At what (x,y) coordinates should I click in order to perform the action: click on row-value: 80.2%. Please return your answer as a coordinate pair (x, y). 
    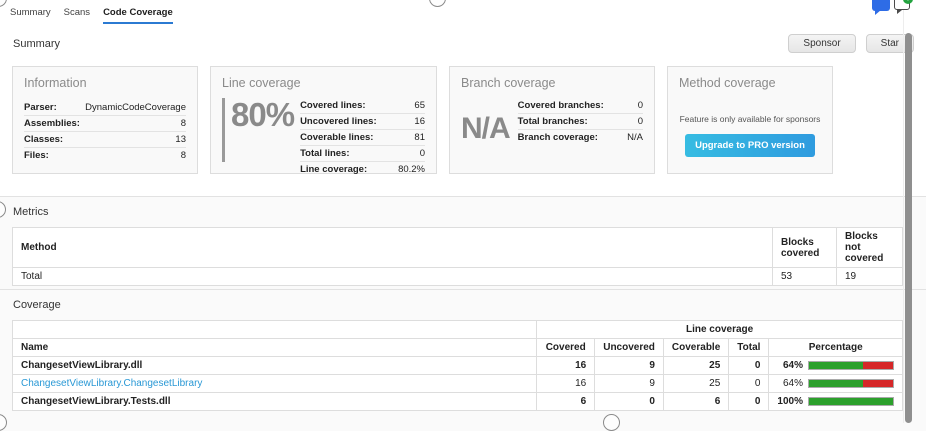
    Looking at the image, I should click on (411, 169).